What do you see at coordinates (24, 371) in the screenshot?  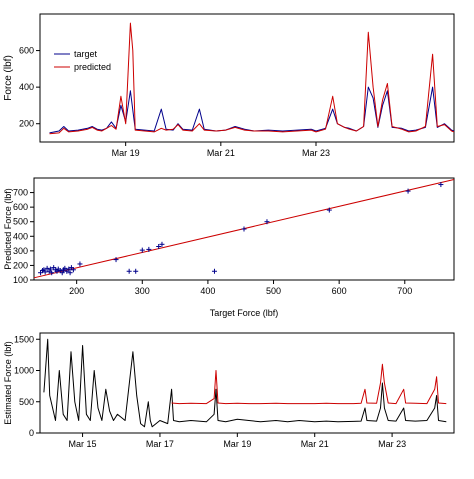 I see `y-tick-label: 1000` at bounding box center [24, 371].